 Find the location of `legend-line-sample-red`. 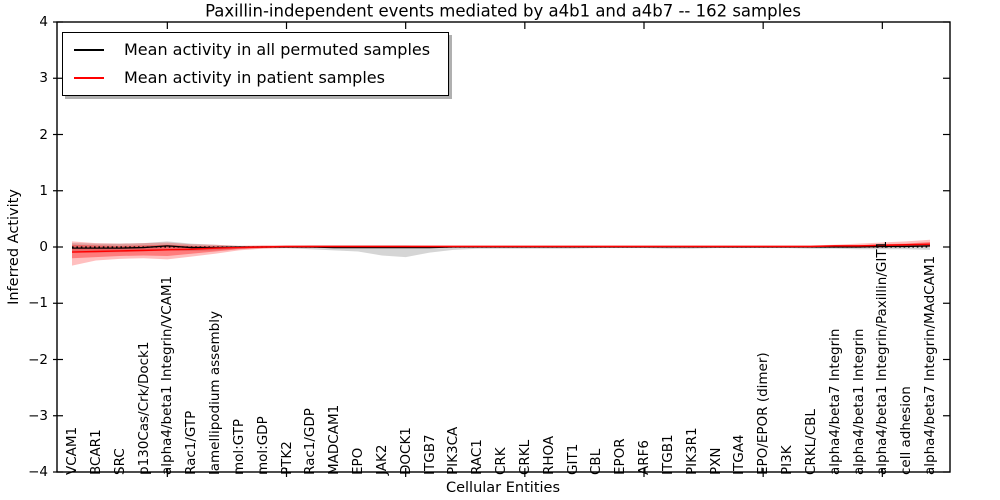

legend-line-sample-red is located at coordinates (89, 77).